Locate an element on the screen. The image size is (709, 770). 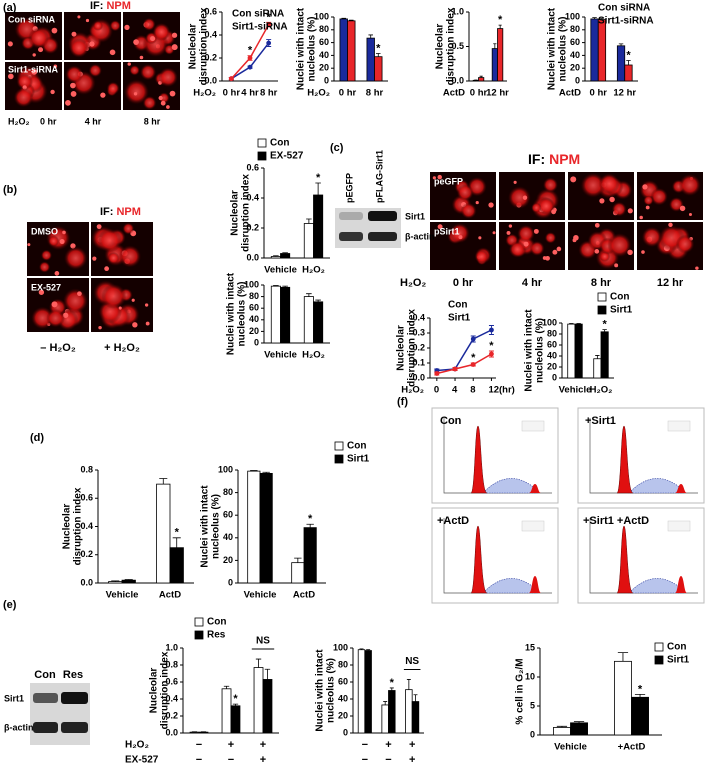
time-label: 0 hr is located at coordinates (463, 283).